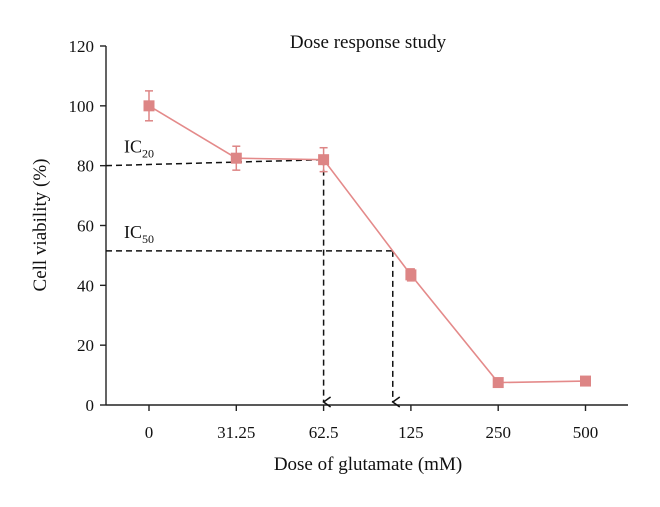  Describe the element at coordinates (411, 432) in the screenshot. I see `x-tick-label: 125` at that location.